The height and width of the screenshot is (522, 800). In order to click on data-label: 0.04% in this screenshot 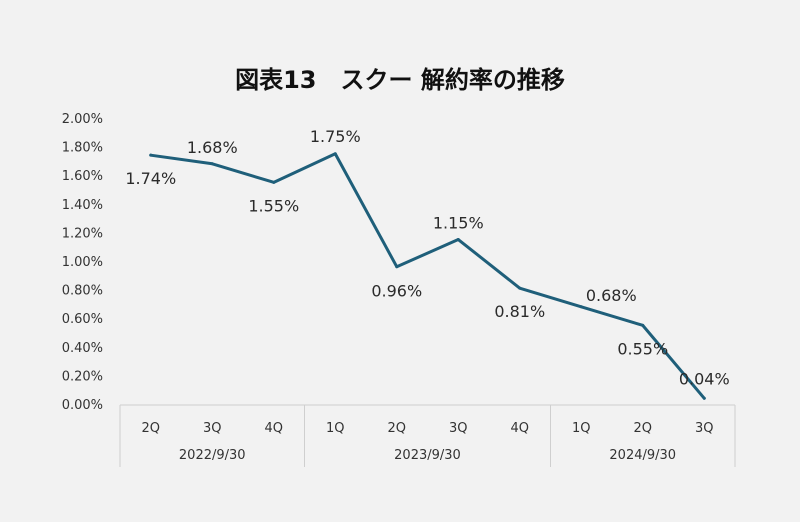, I will do `click(704, 378)`.